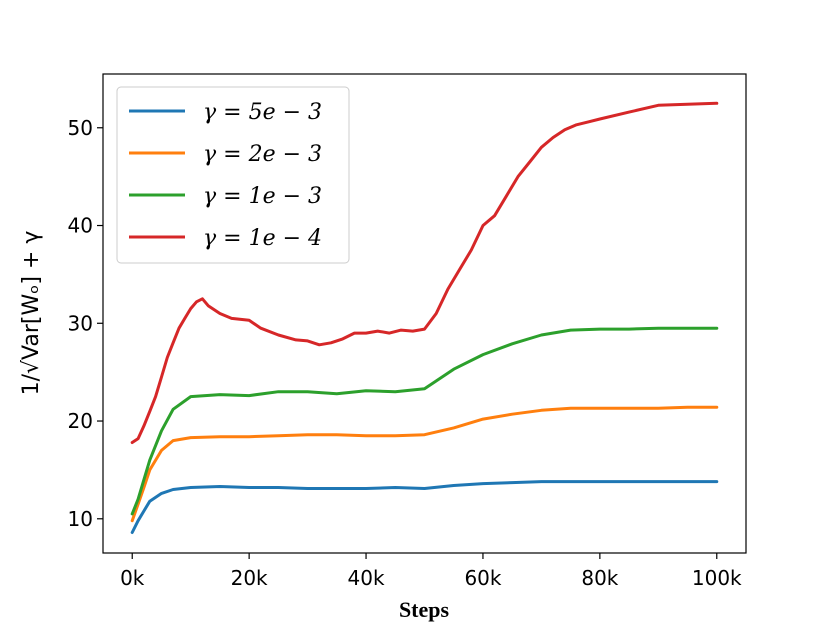  Describe the element at coordinates (262, 238) in the screenshot. I see `legend-label-4: γ = 1e − 4` at that location.